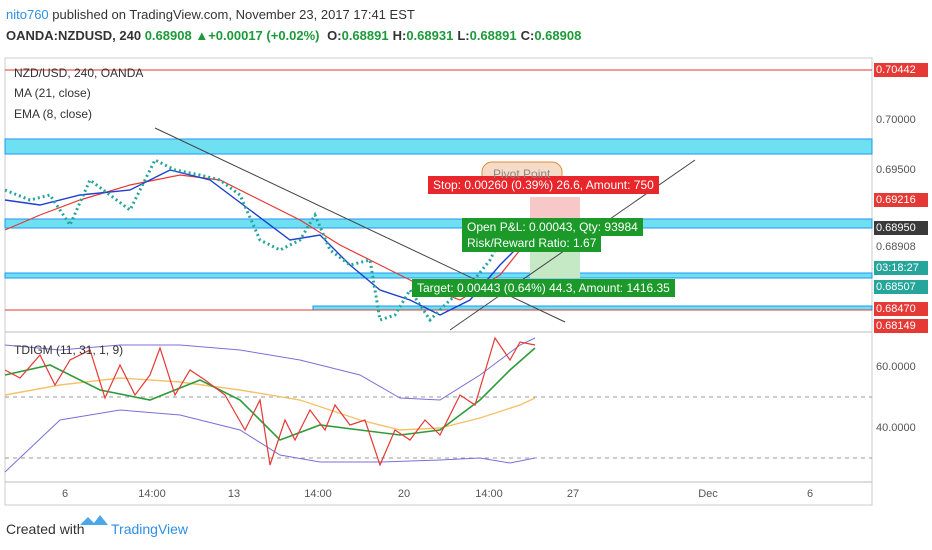 Image resolution: width=932 pixels, height=550 pixels. What do you see at coordinates (334, 35) in the screenshot?
I see `ohlc-label: O:` at bounding box center [334, 35].